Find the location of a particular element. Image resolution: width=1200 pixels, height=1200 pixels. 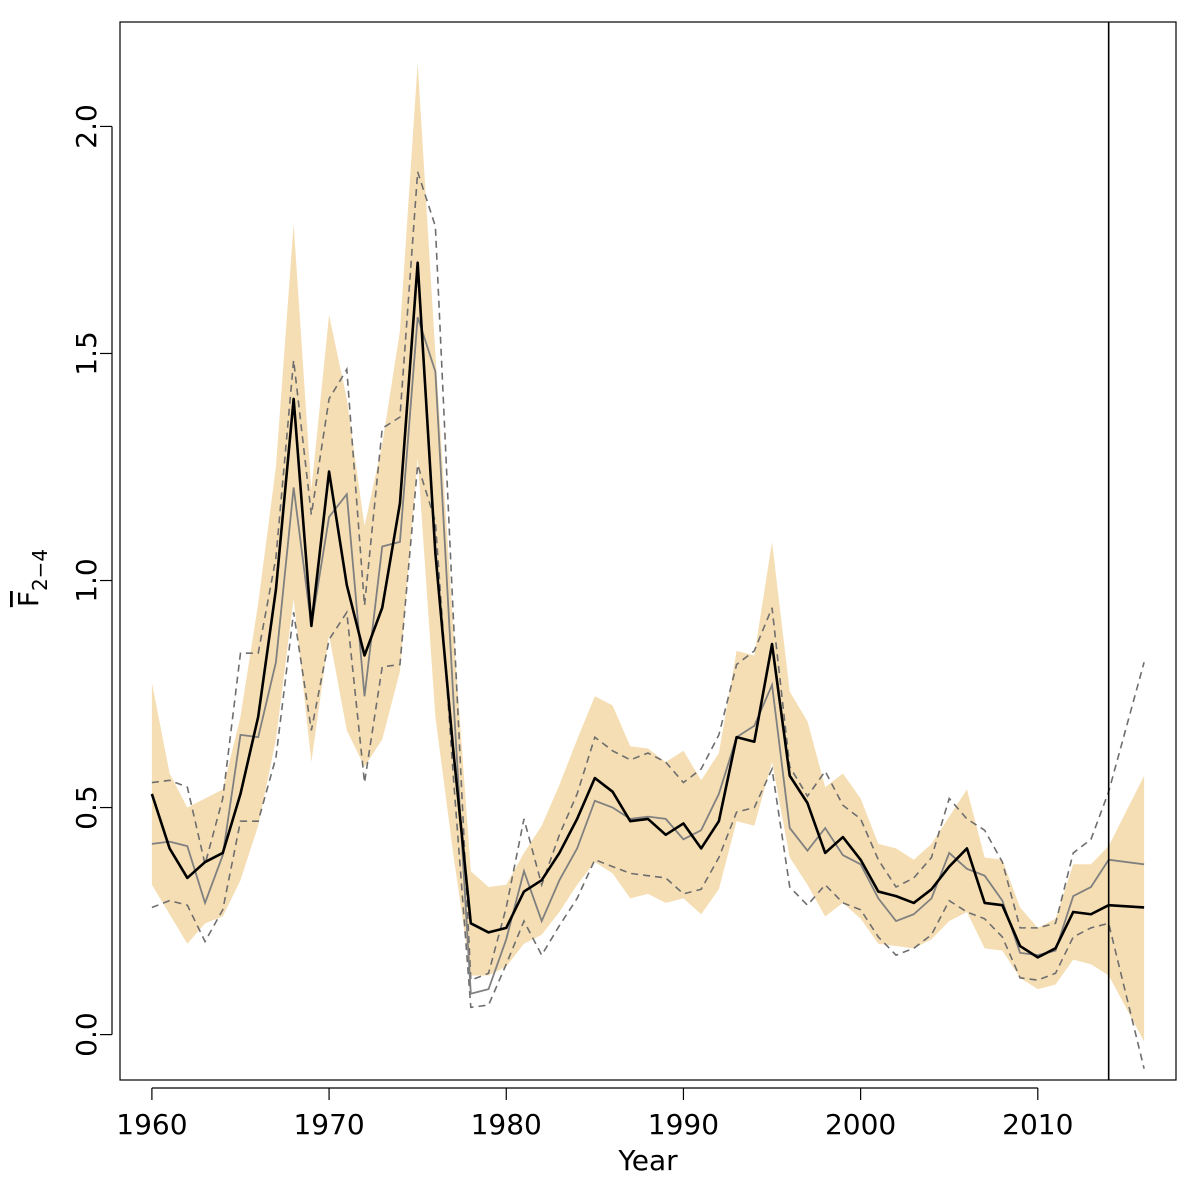

y-tick-label: 2.0 is located at coordinates (86, 126).